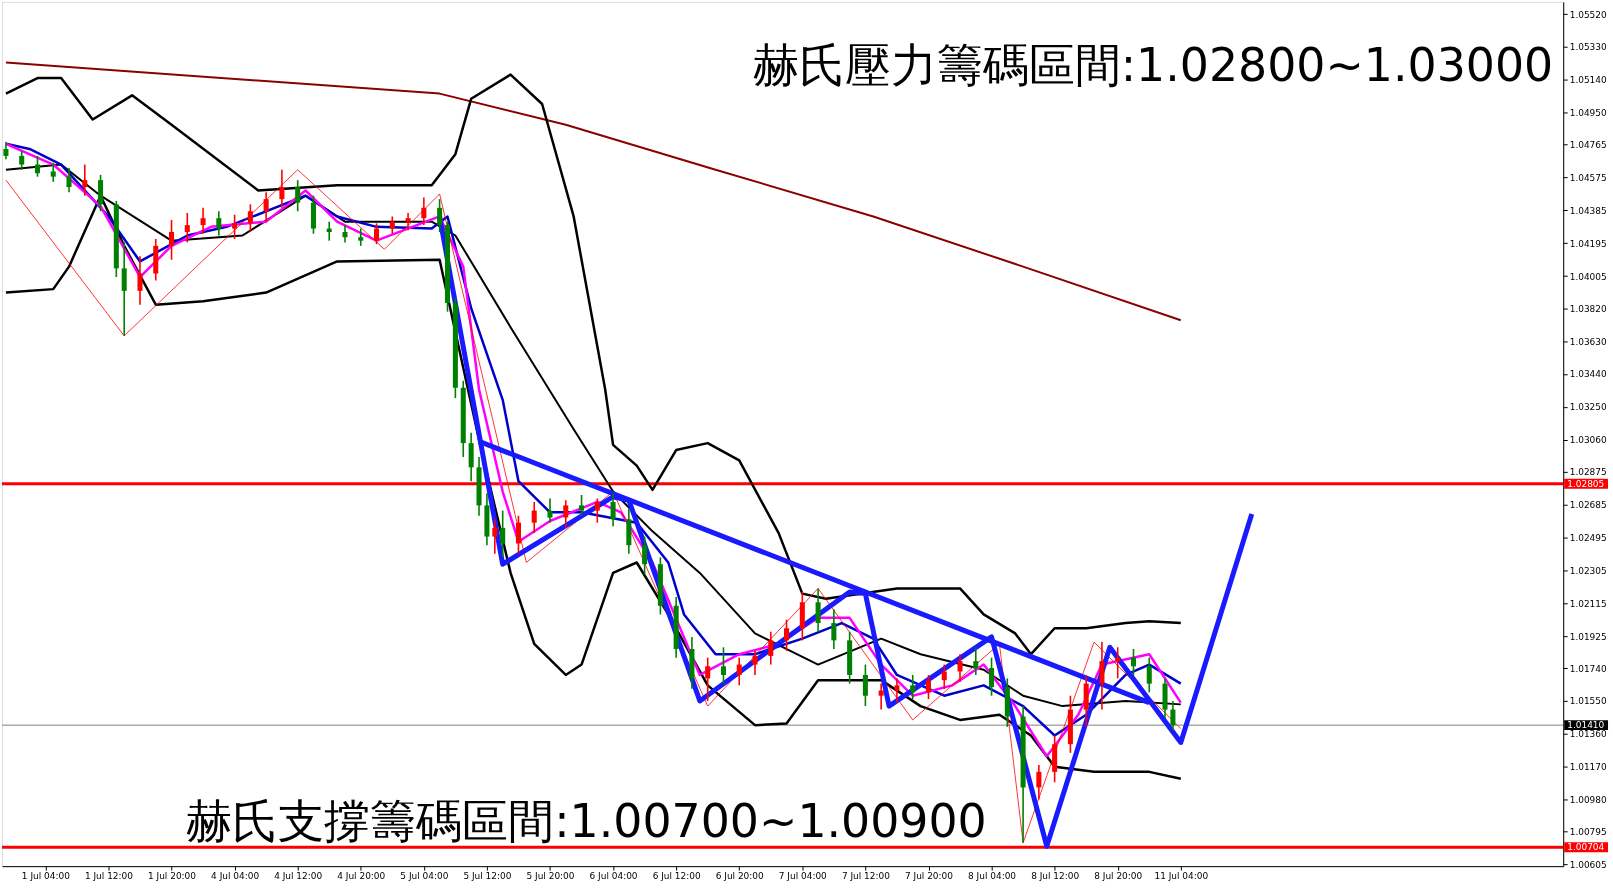 The height and width of the screenshot is (891, 1613). What do you see at coordinates (866, 875) in the screenshot?
I see `x-tick-label: 7 Jul 12:00` at bounding box center [866, 875].